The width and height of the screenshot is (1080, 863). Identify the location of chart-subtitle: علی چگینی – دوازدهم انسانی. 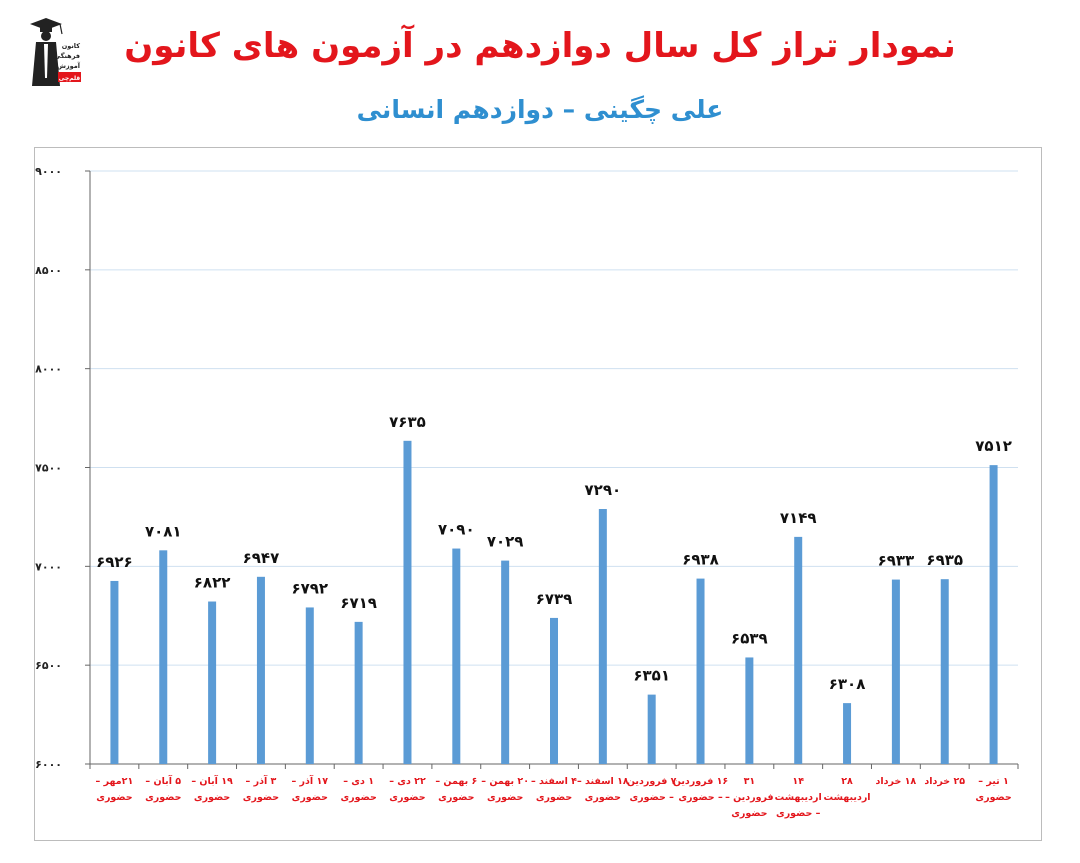
(540, 109).